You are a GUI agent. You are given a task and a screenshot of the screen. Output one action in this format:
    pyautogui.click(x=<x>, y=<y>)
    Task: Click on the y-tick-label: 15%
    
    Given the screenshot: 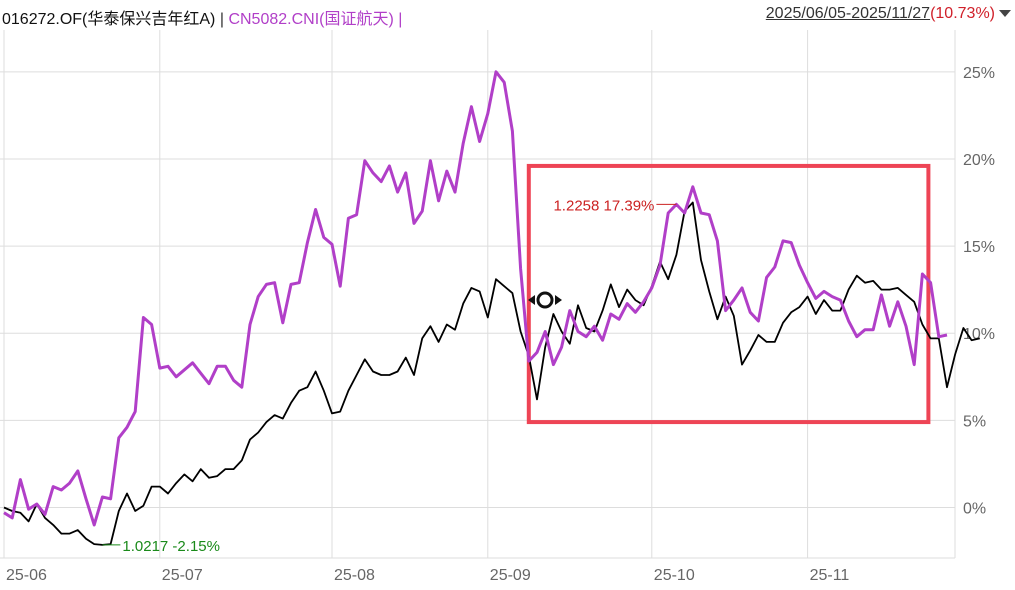 What is the action you would take?
    pyautogui.click(x=979, y=247)
    